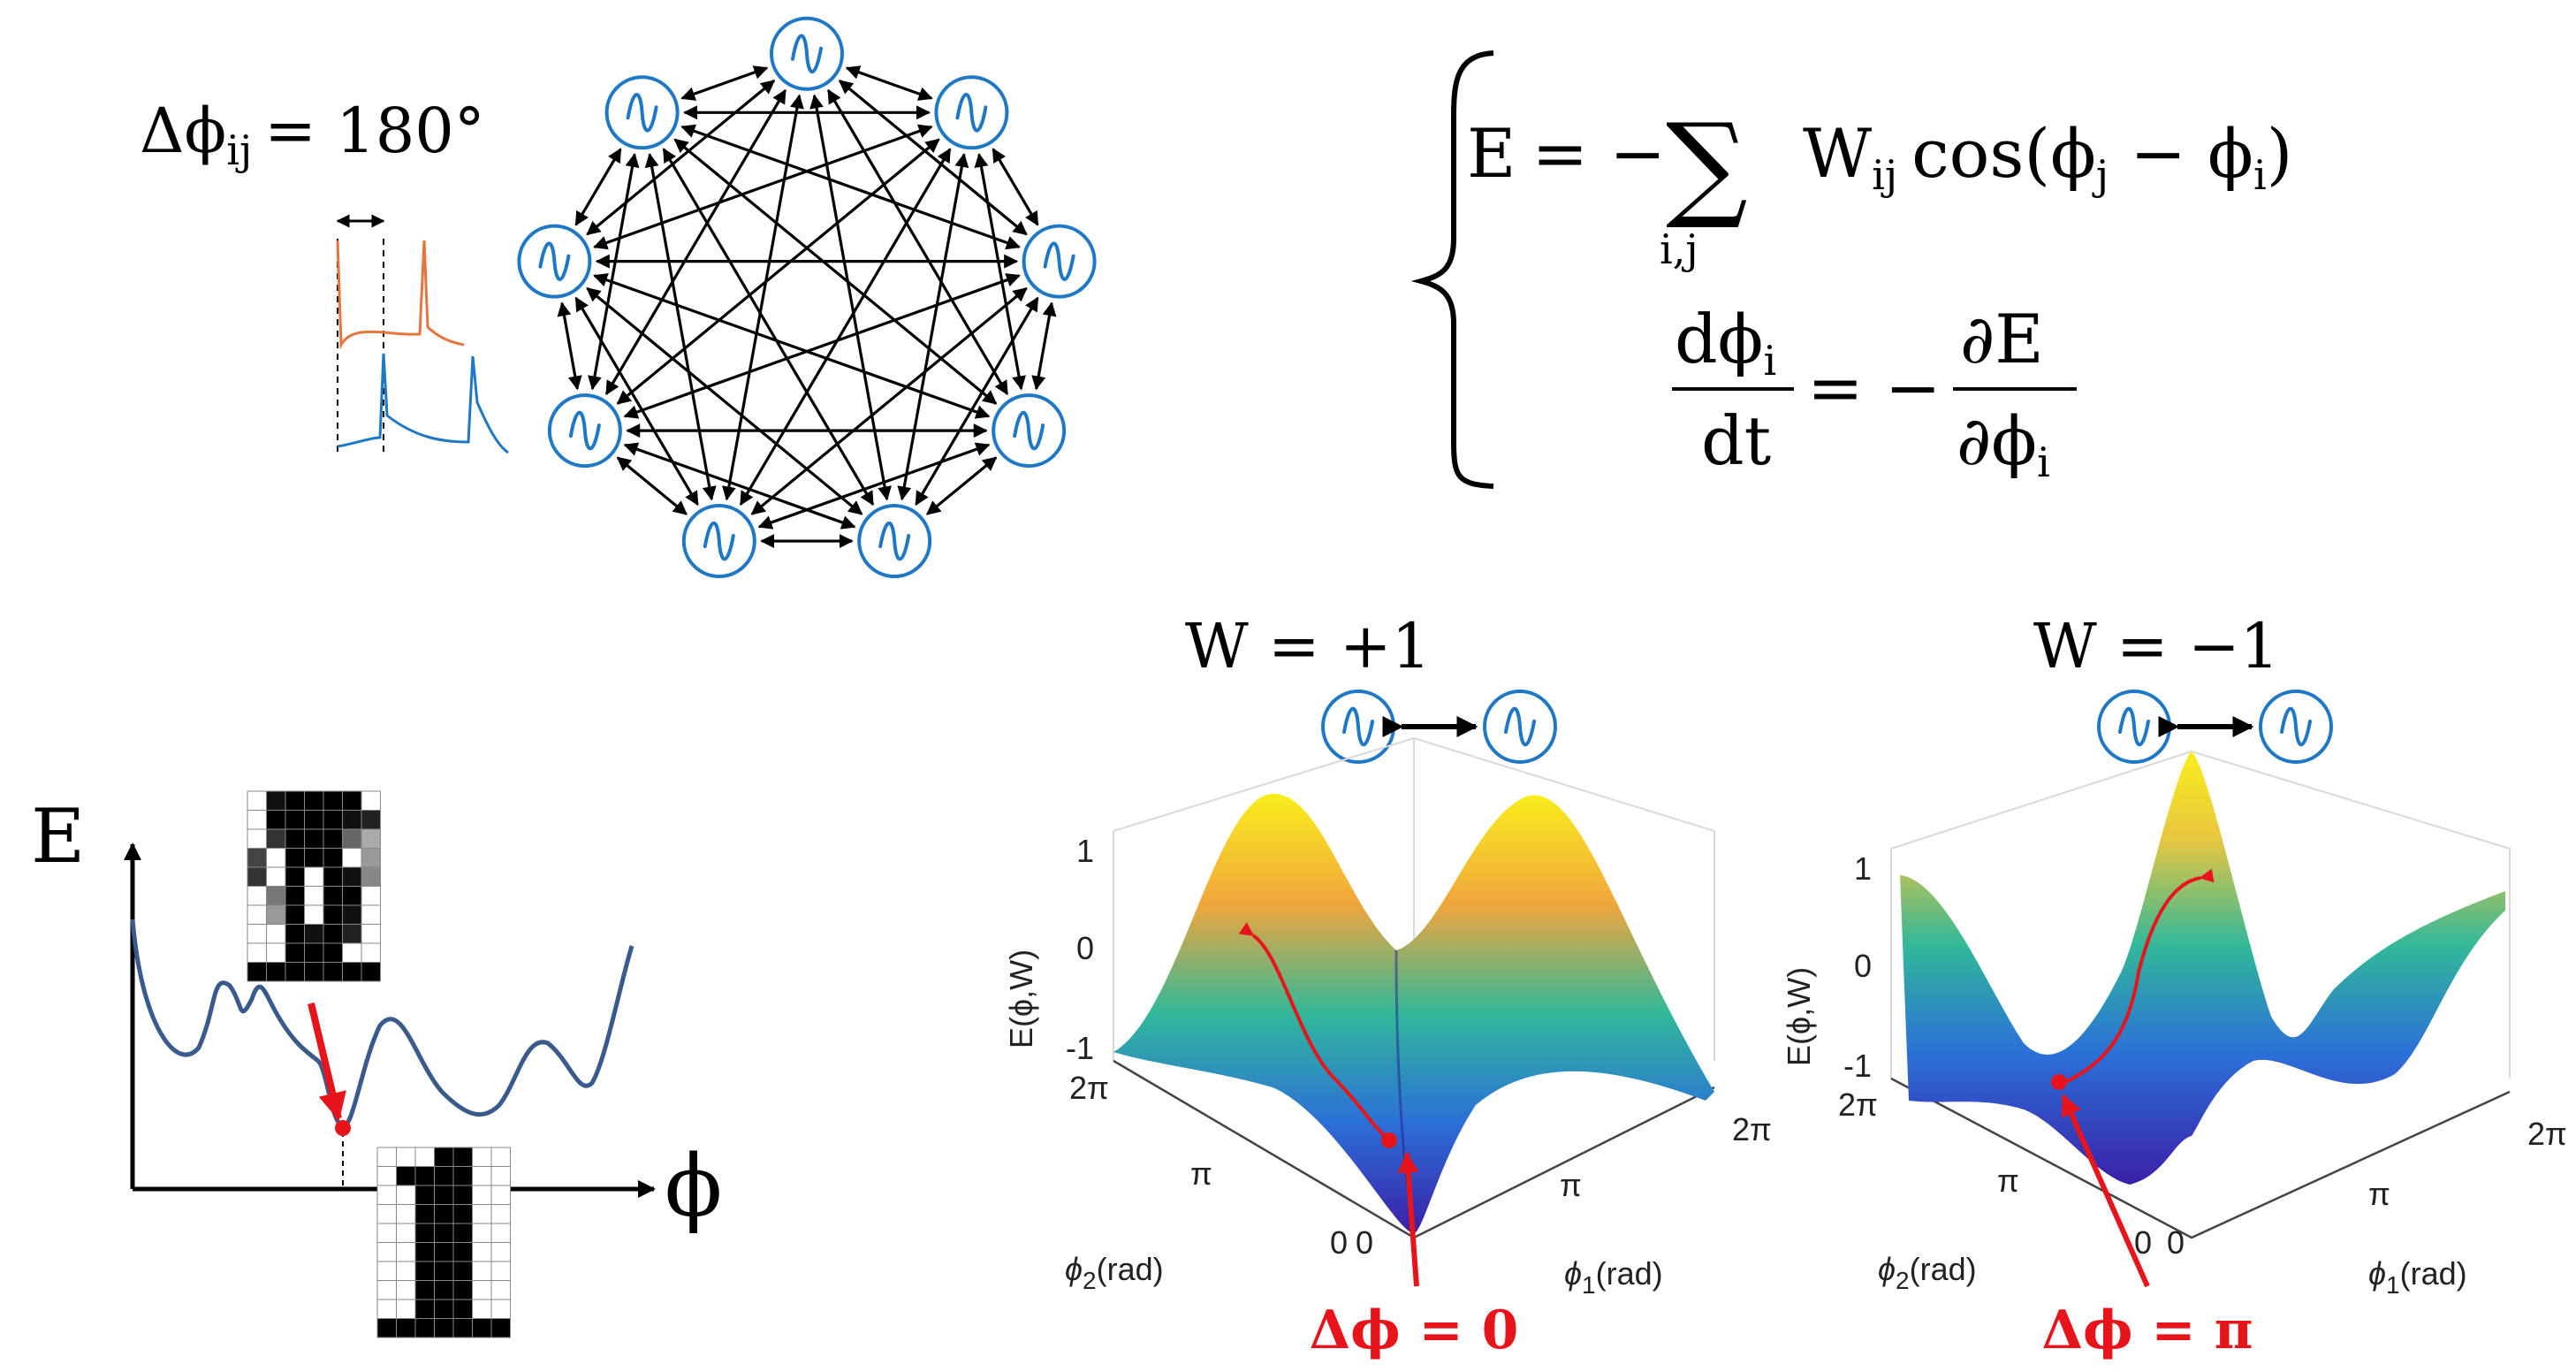 Image resolution: width=2576 pixels, height=1372 pixels. Describe the element at coordinates (2147, 1330) in the screenshot. I see `result-label-negative: Δϕ = π` at that location.